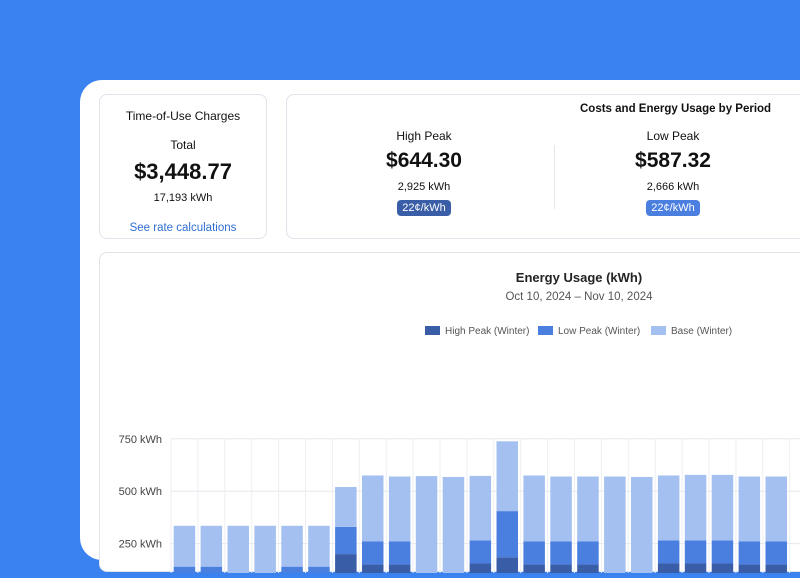 Image resolution: width=800 pixels, height=578 pixels. Describe the element at coordinates (579, 297) in the screenshot. I see `chart-subtitle: Oct 10, 2024 – Nov 10, 2024` at that location.